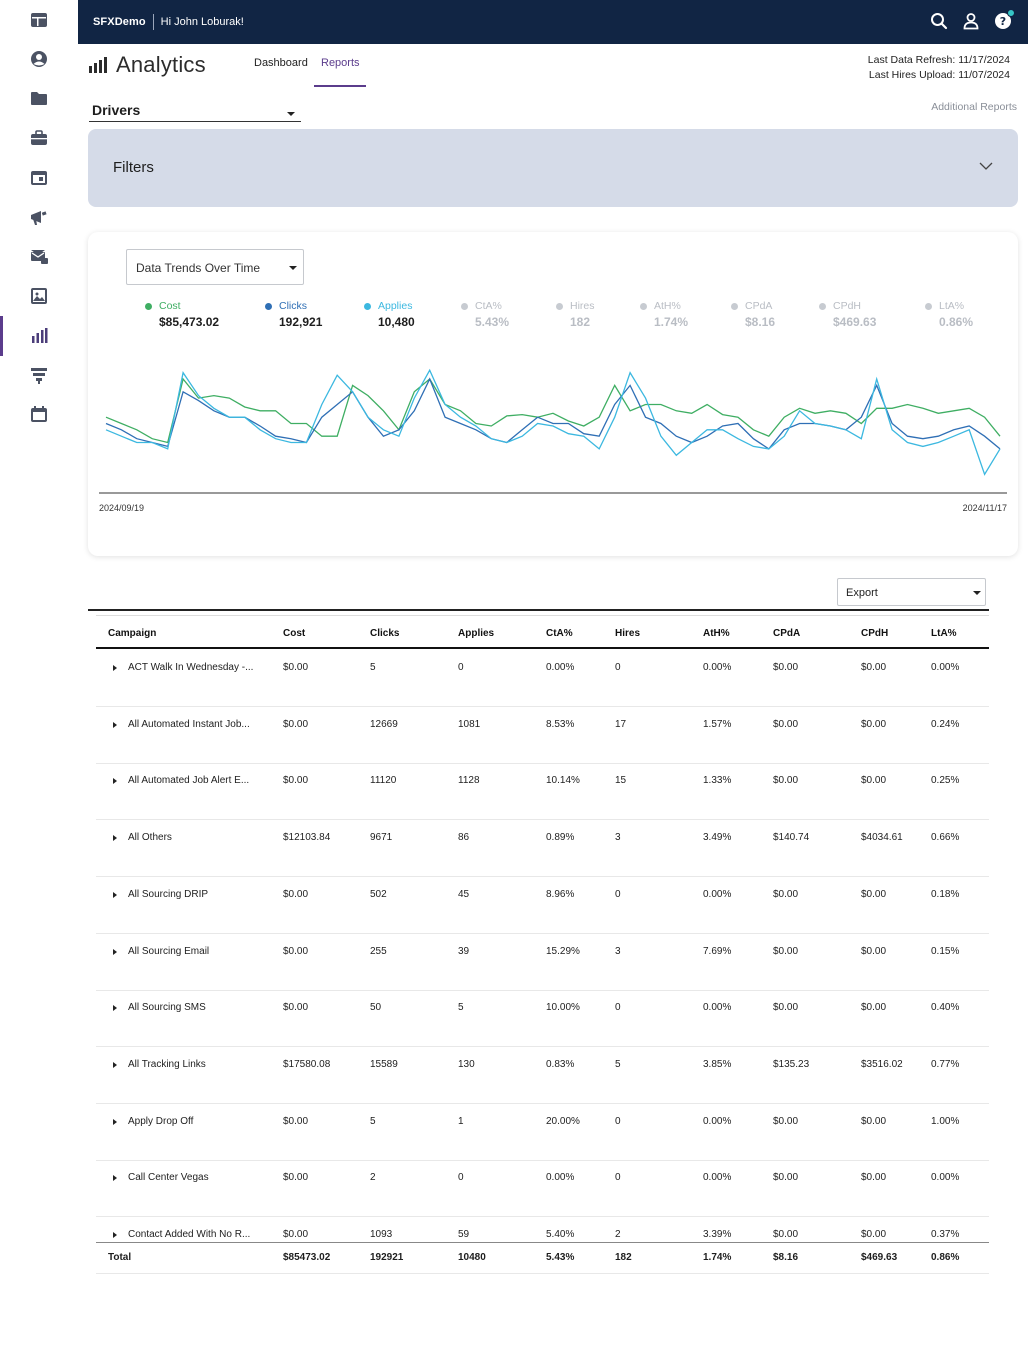 The height and width of the screenshot is (1345, 1028). I want to click on last-data-refresh: Last Data Refresh: 11/17/2024, so click(938, 60).